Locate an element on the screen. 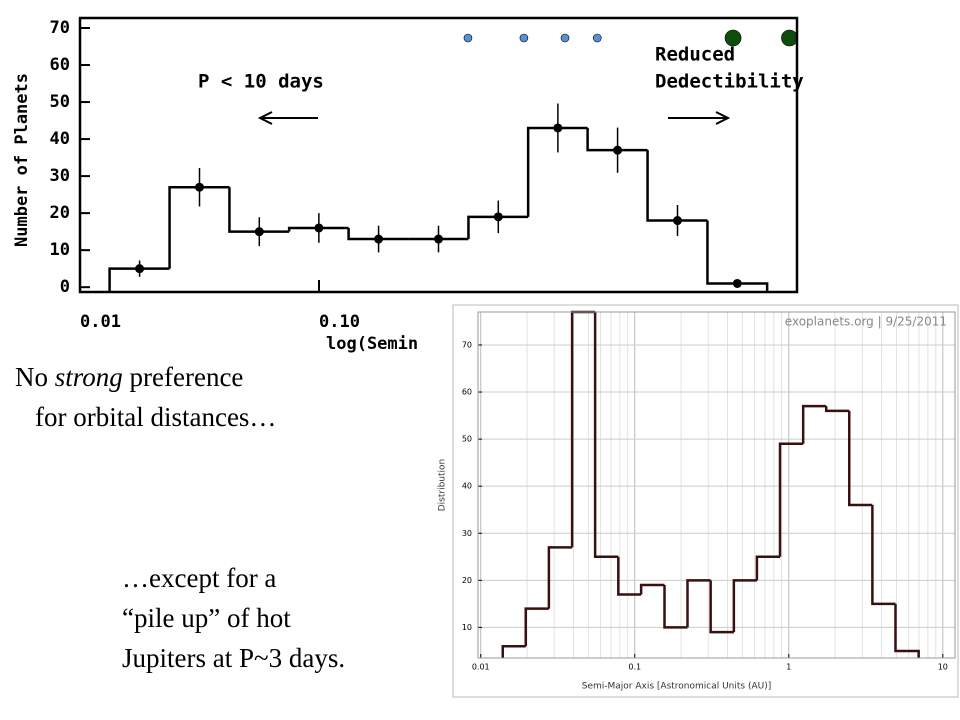 This screenshot has width=960, height=720. emphasis: strong is located at coordinates (88, 377).